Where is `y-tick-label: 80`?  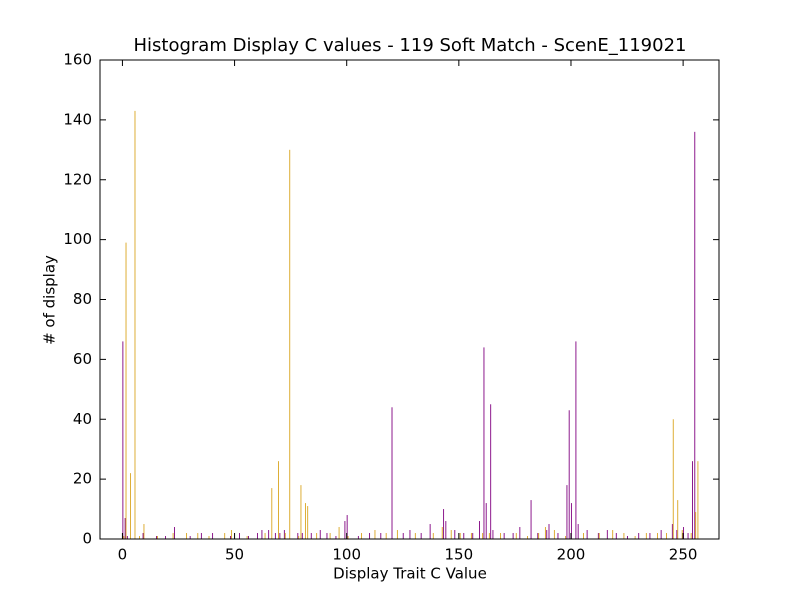
y-tick-label: 80 is located at coordinates (82, 299).